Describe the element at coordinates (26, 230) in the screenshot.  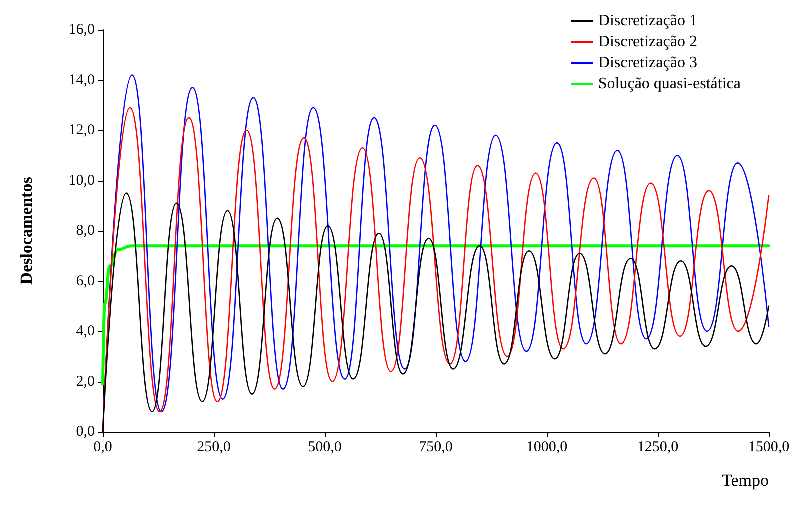
I see `y-axis-title: Deslocamentos` at that location.